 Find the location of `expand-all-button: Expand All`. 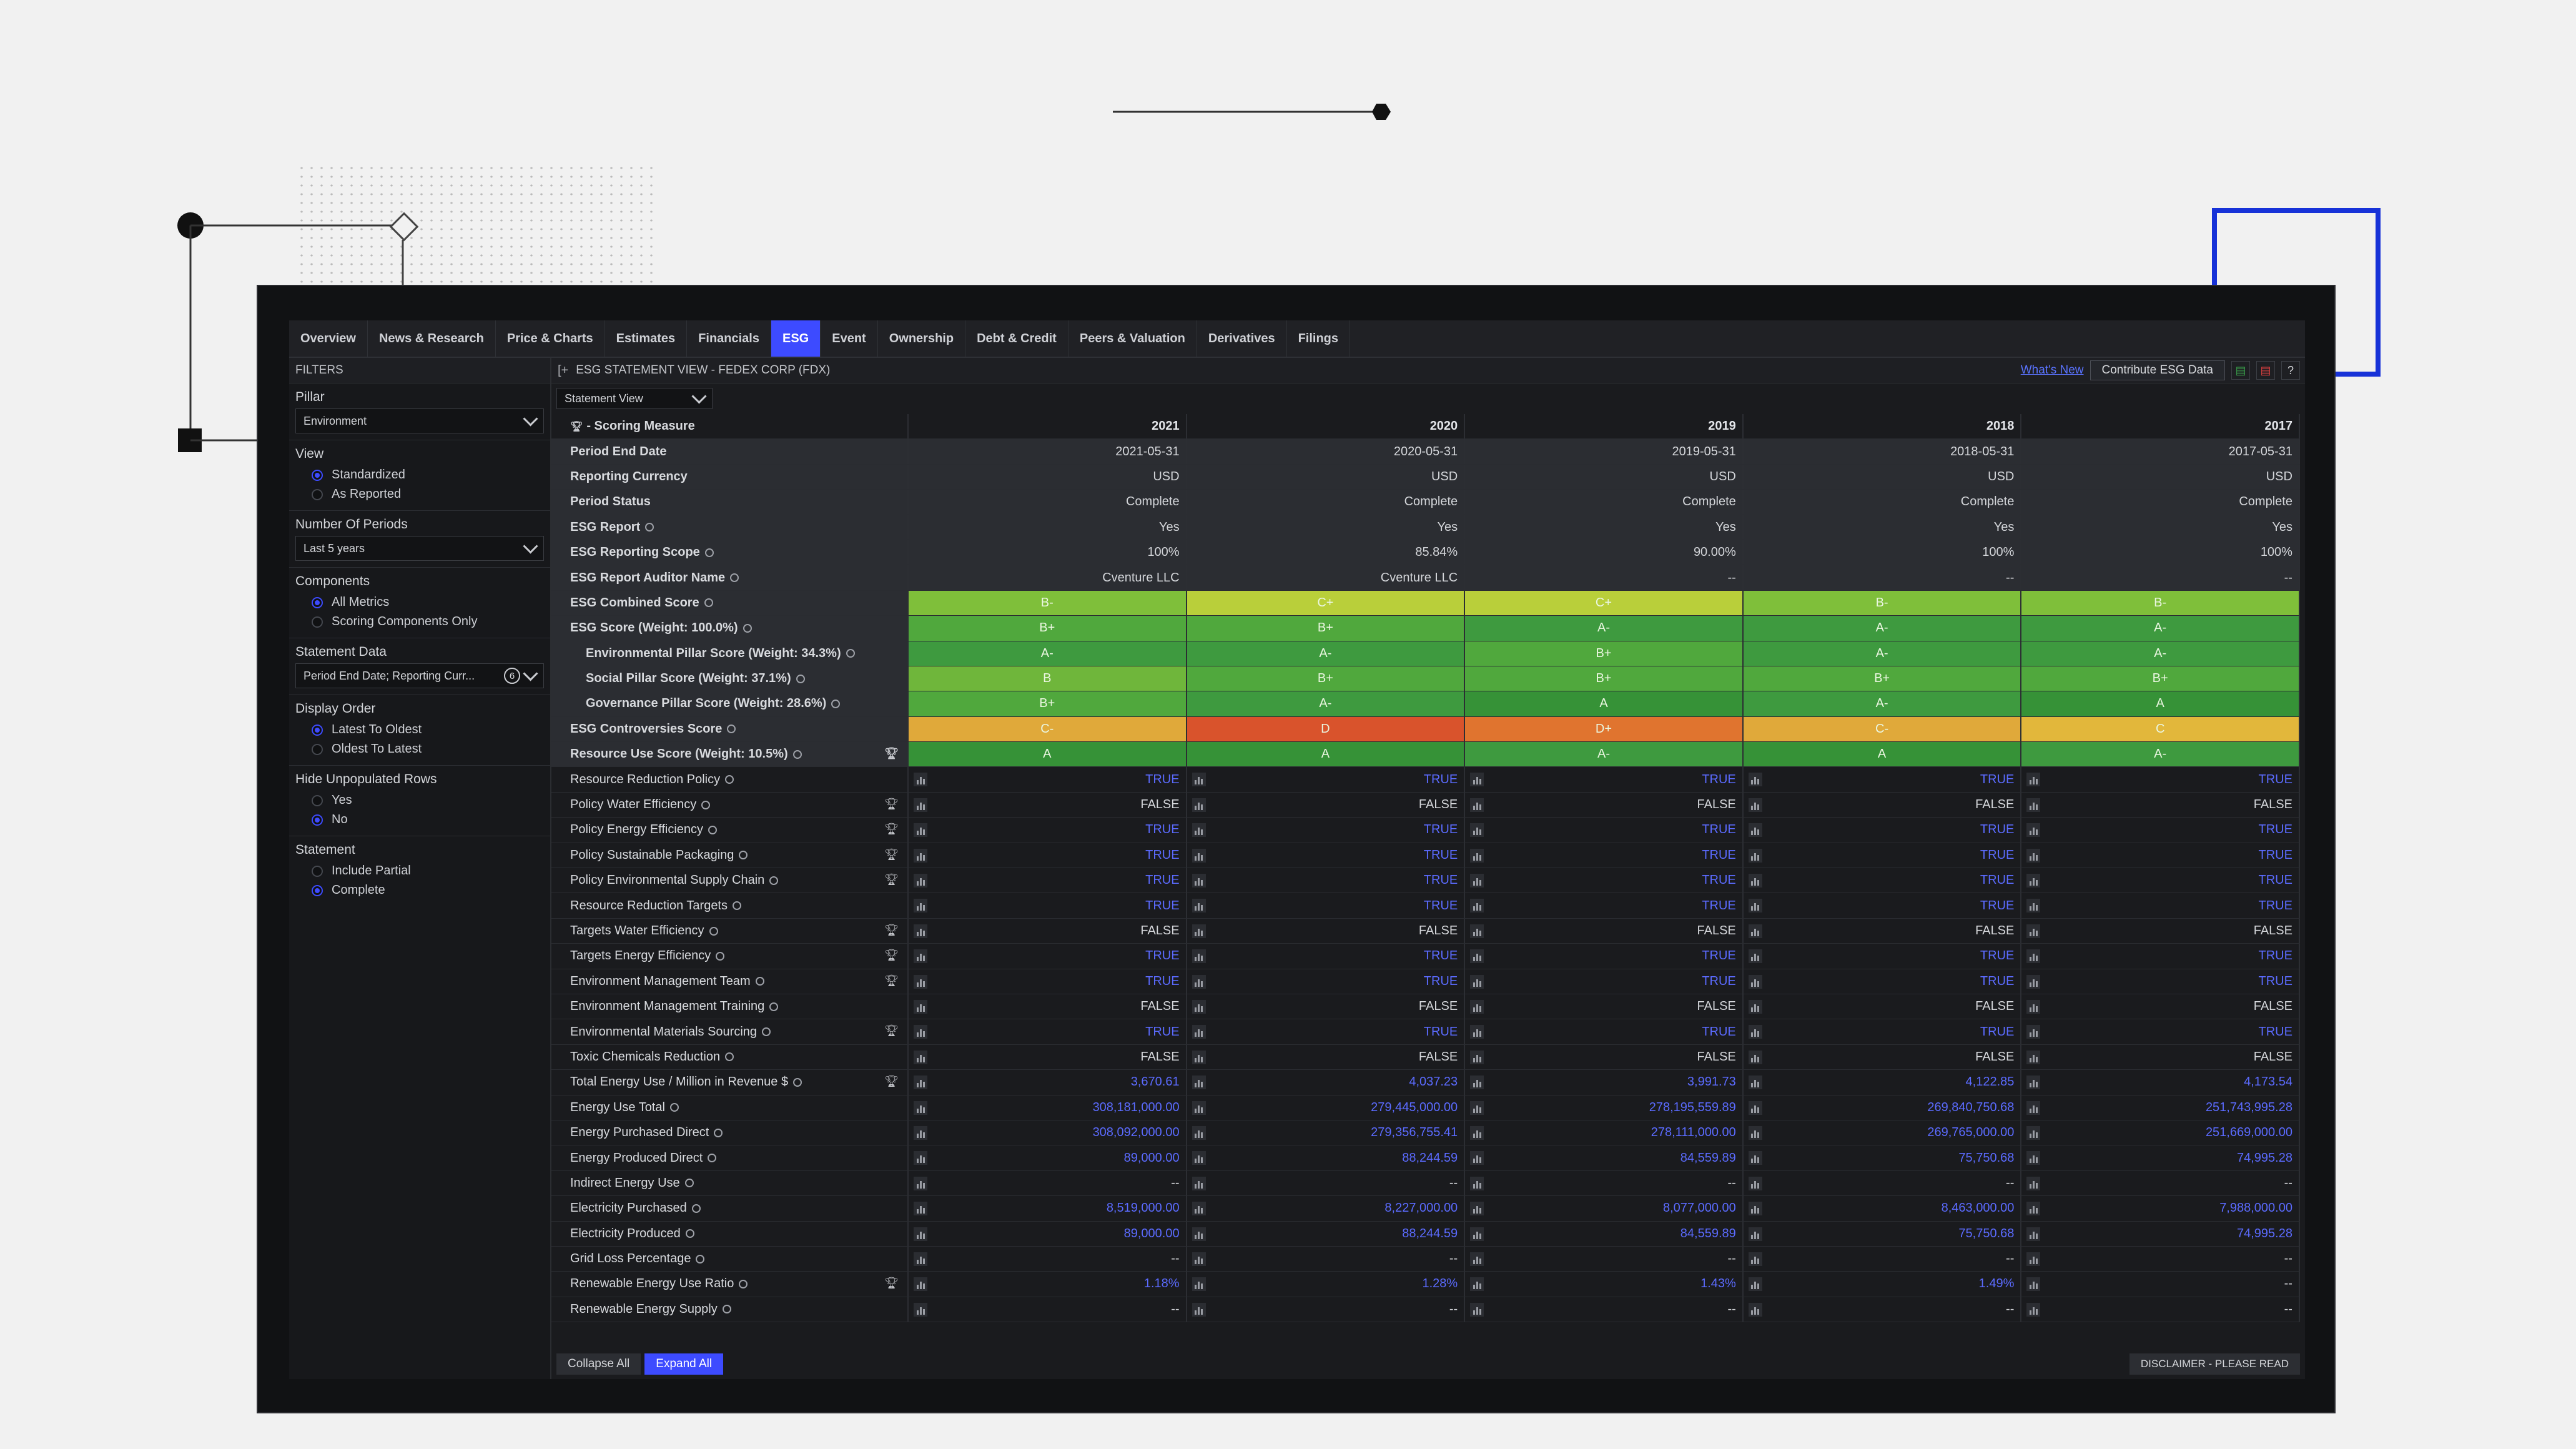

expand-all-button: Expand All is located at coordinates (684, 1364).